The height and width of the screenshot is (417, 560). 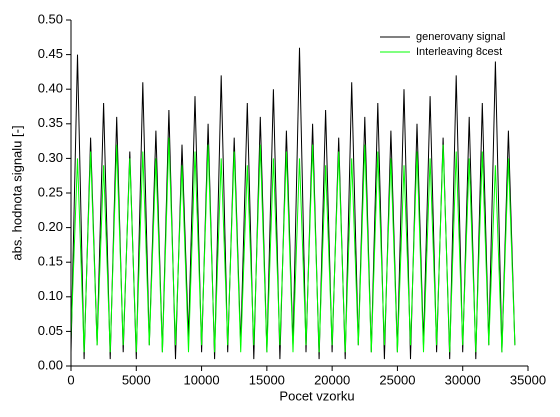 I want to click on x-tick-label: 25000, so click(x=397, y=379).